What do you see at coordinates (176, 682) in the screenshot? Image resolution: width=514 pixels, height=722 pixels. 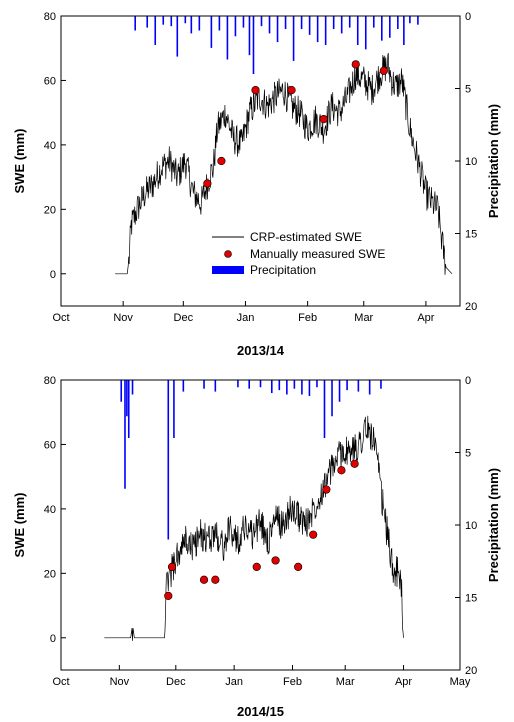 I see `x-tick-label: Dec` at bounding box center [176, 682].